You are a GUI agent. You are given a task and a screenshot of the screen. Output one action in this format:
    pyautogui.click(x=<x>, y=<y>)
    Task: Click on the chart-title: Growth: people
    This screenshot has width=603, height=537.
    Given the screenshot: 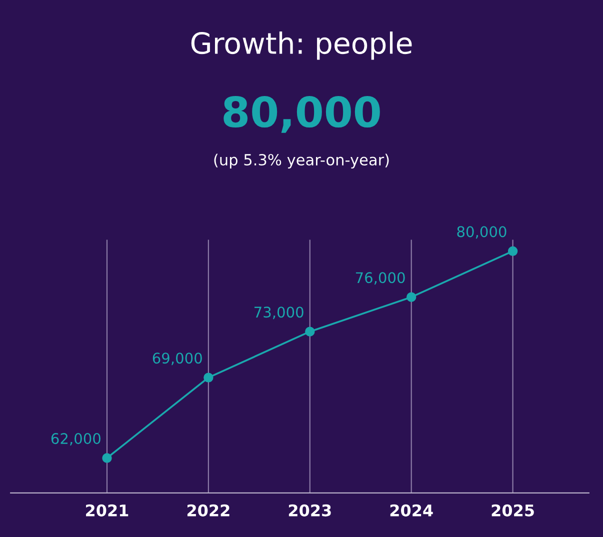 What is the action you would take?
    pyautogui.click(x=301, y=46)
    